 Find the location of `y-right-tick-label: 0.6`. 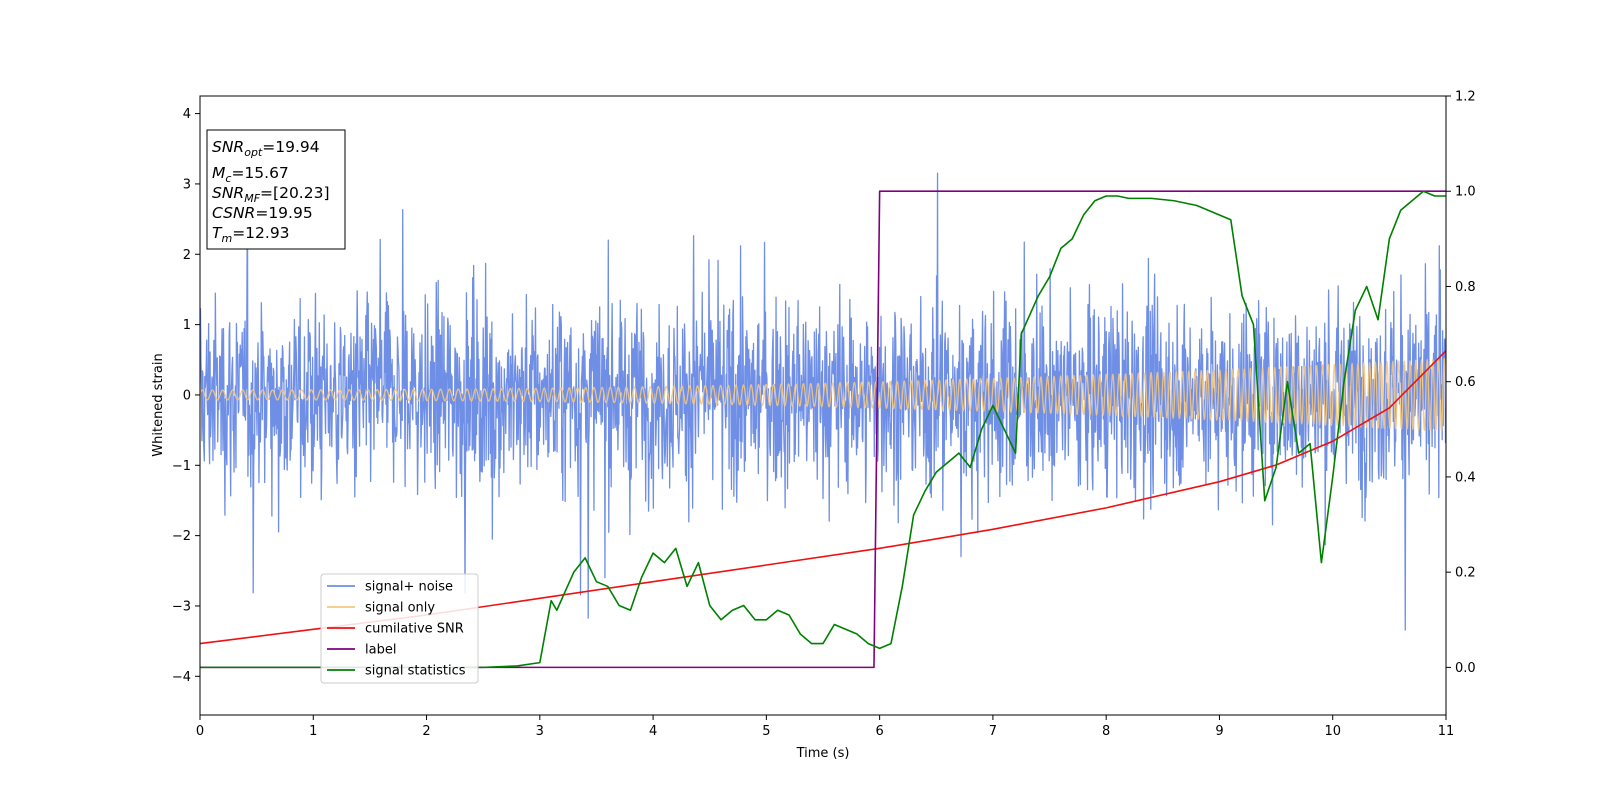

y-right-tick-label: 0.6 is located at coordinates (1465, 382).